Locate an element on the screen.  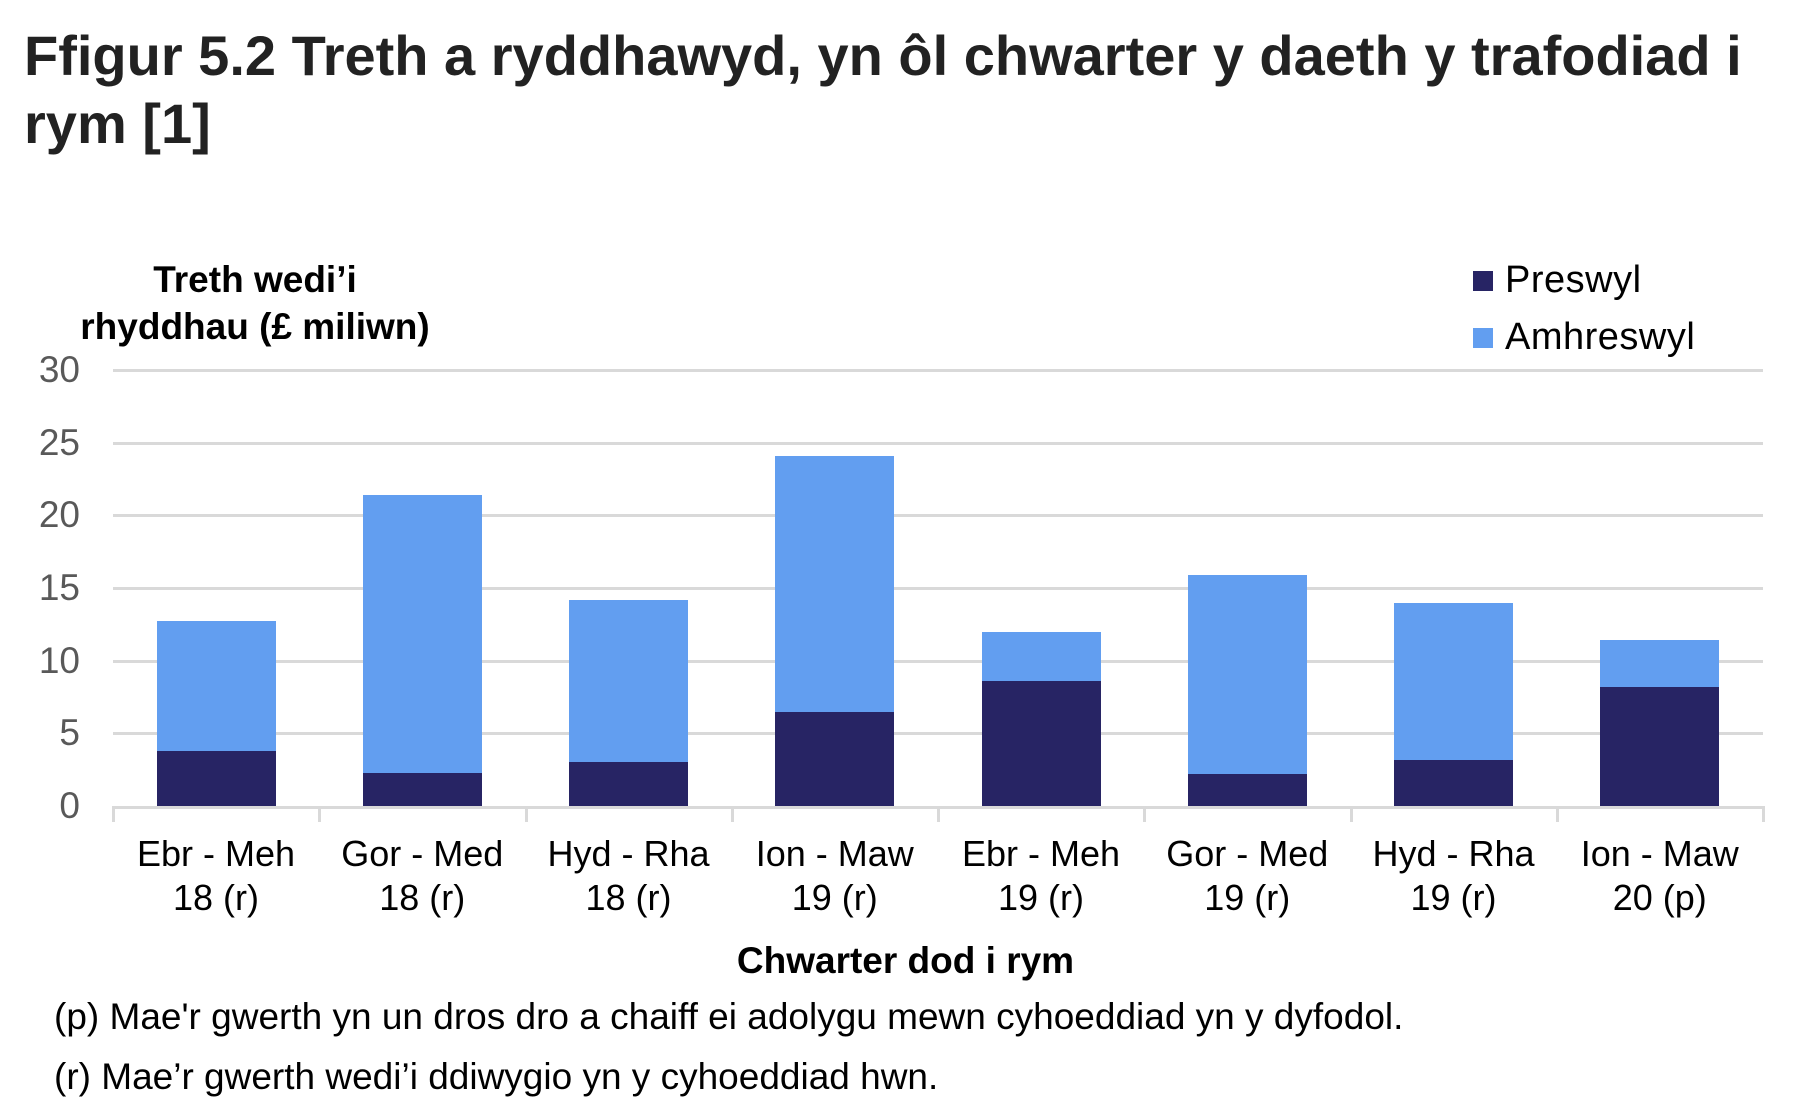
y-tick-label: 20 is located at coordinates (59, 515).